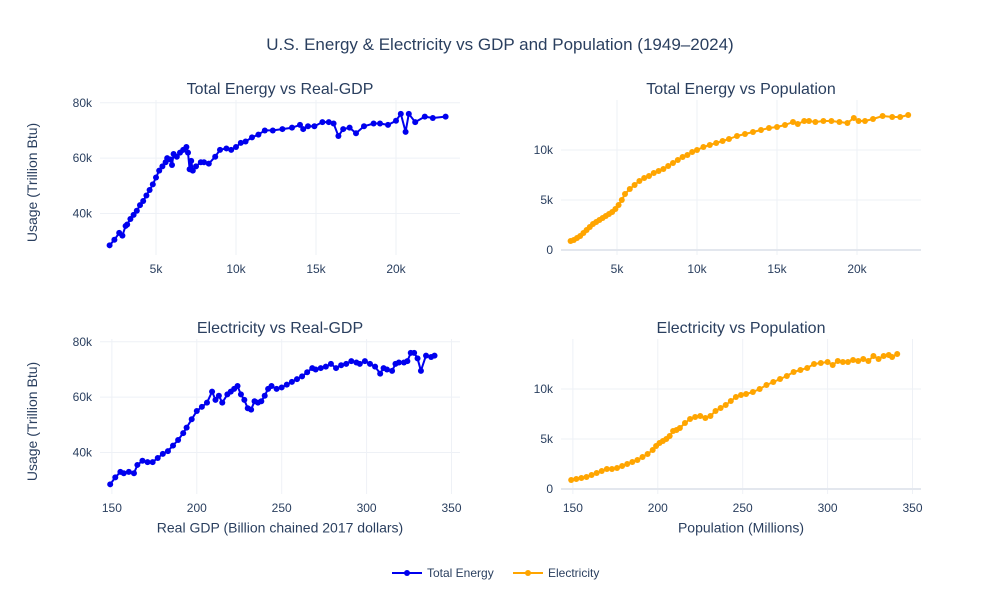 The width and height of the screenshot is (1000, 600). What do you see at coordinates (460, 573) in the screenshot?
I see `legend-label: Total Energy` at bounding box center [460, 573].